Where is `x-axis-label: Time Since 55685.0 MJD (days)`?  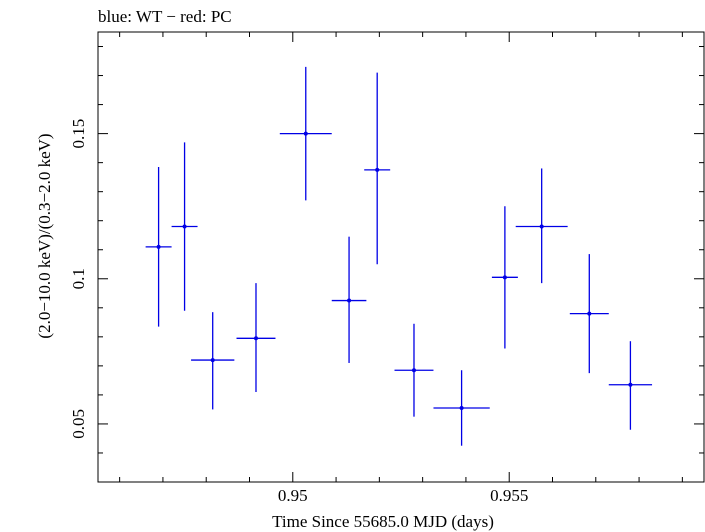 x-axis-label: Time Since 55685.0 MJD (days) is located at coordinates (383, 521).